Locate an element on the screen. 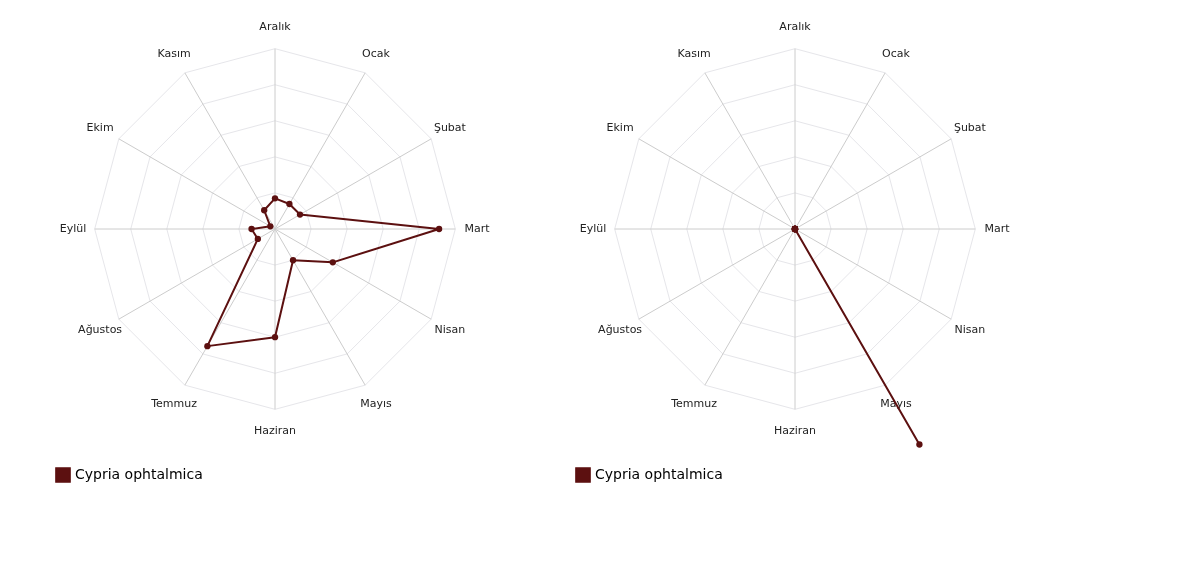 The width and height of the screenshot is (1185, 583). spoke-label: Mayıs is located at coordinates (376, 403).